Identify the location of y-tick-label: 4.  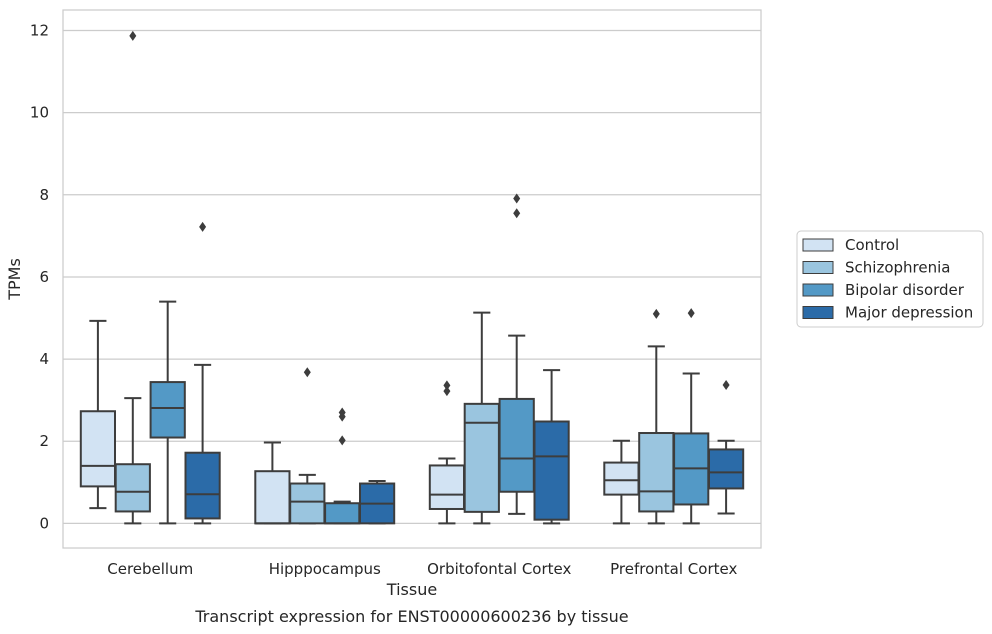
(44, 359).